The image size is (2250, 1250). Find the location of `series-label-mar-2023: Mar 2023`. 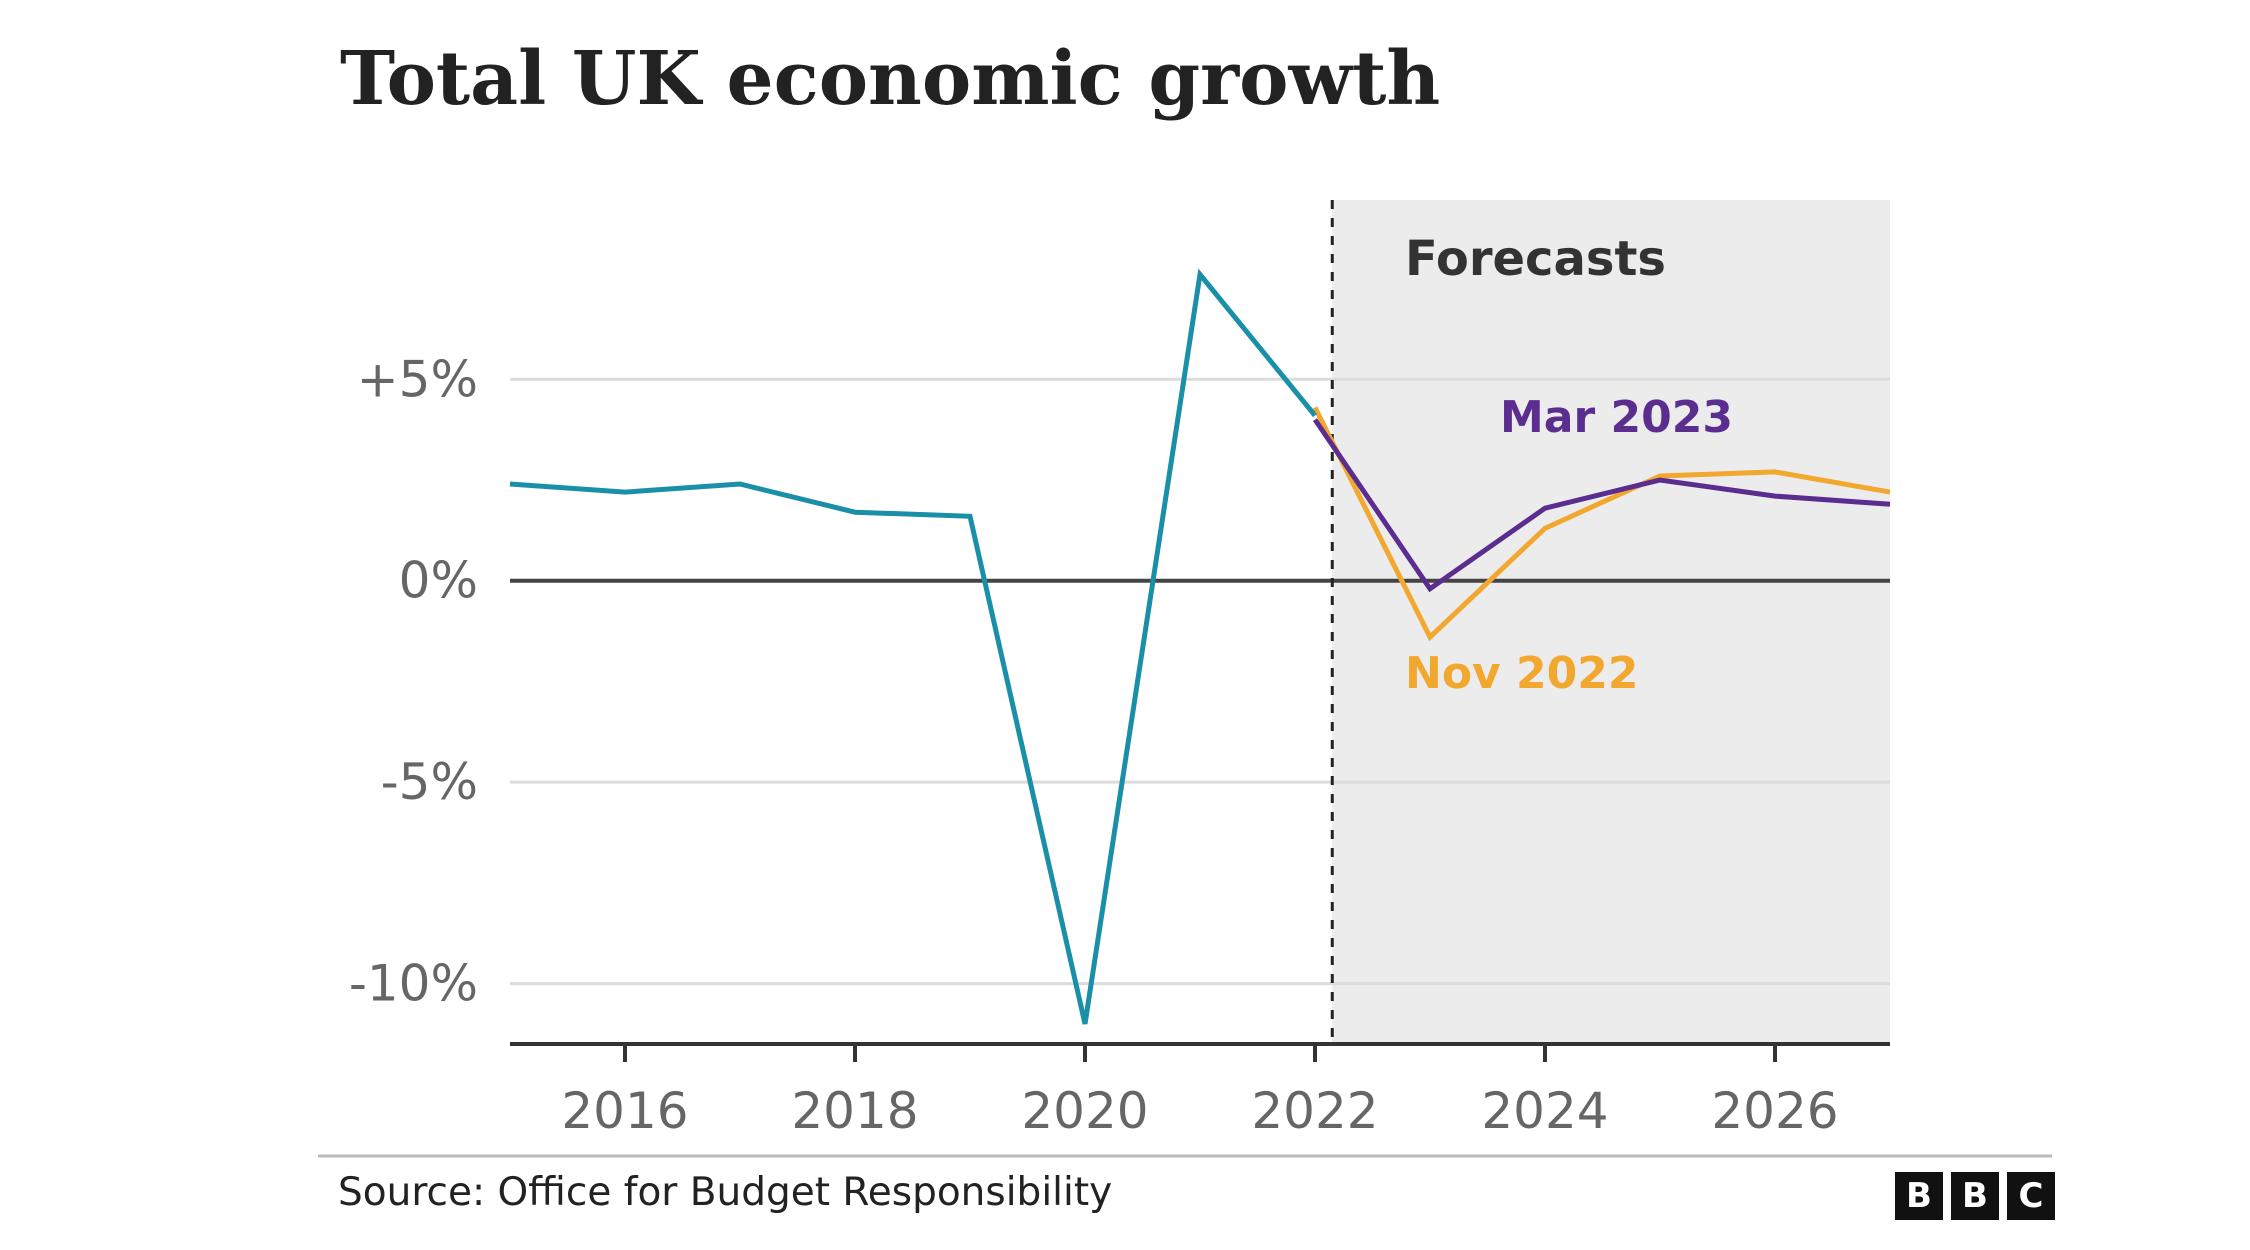

series-label-mar-2023: Mar 2023 is located at coordinates (1616, 417).